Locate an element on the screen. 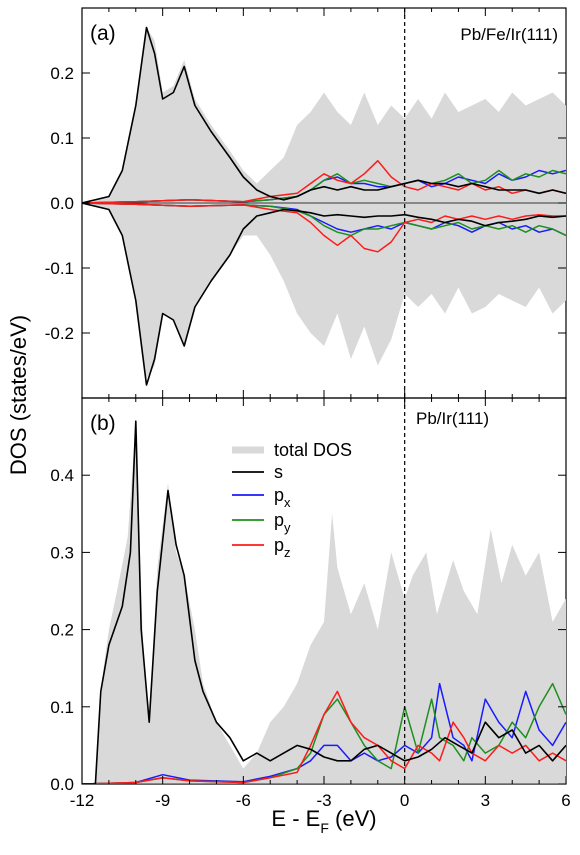 This screenshot has width=580, height=855. panel-b-pz-line is located at coordinates (324, 737).